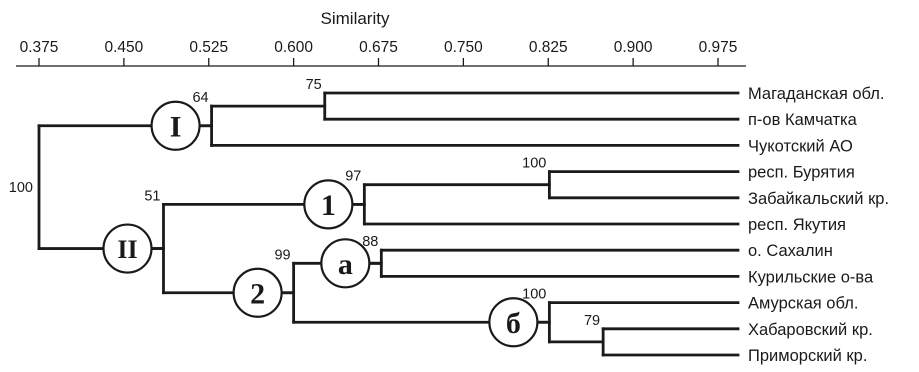  Describe the element at coordinates (152, 196) in the screenshot. I see `bootstrap-support-label: 51` at that location.